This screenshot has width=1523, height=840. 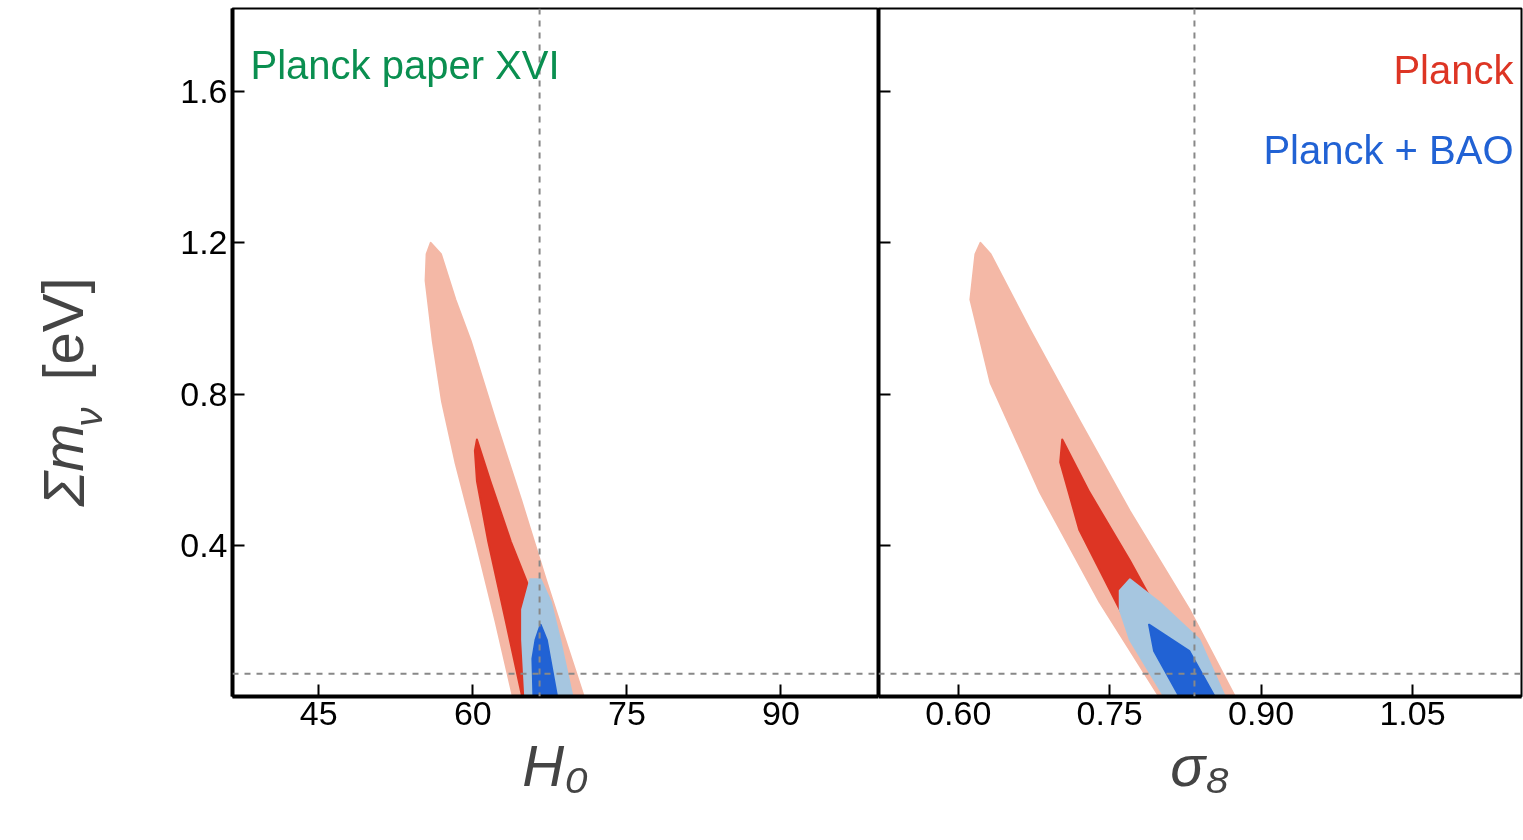 I want to click on x-tick-label: 1.05, so click(x=1412, y=712).